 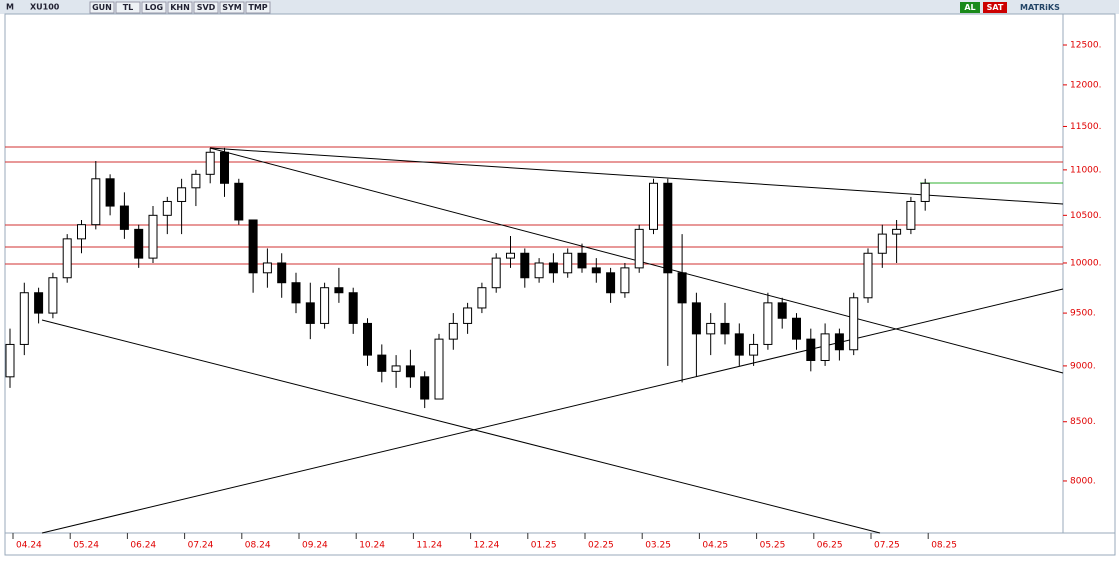 I want to click on toolbar-button-label: KHN, so click(x=180, y=7).